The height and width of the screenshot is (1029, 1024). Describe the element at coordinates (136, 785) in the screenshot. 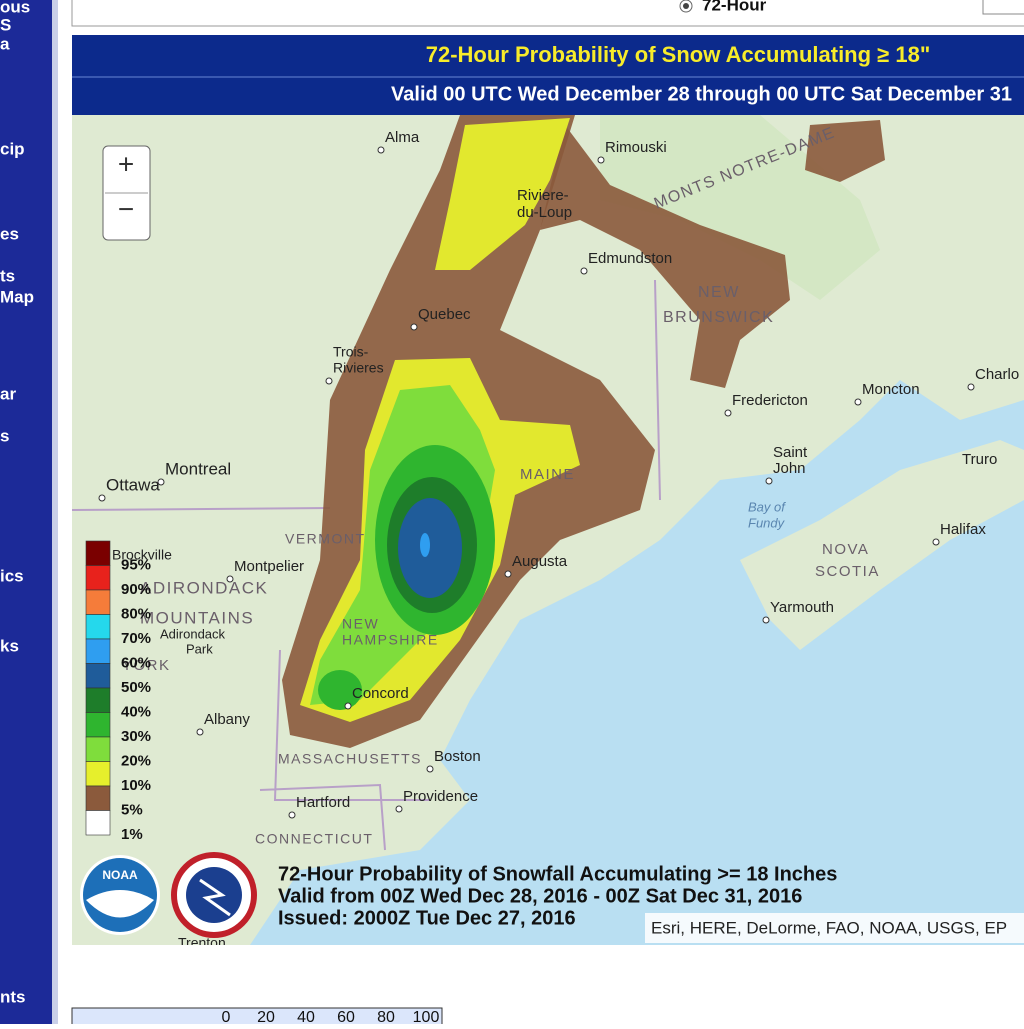

I see `legend-label: 10%` at that location.